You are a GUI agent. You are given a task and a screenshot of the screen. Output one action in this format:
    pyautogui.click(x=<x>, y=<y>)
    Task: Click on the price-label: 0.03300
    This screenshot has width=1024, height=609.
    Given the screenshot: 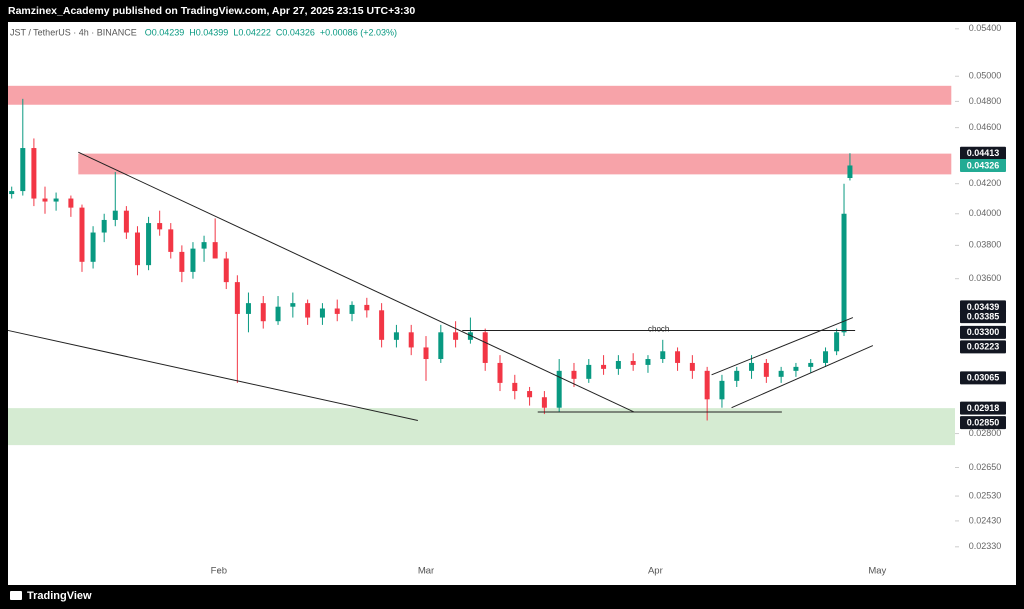 What is the action you would take?
    pyautogui.click(x=983, y=332)
    